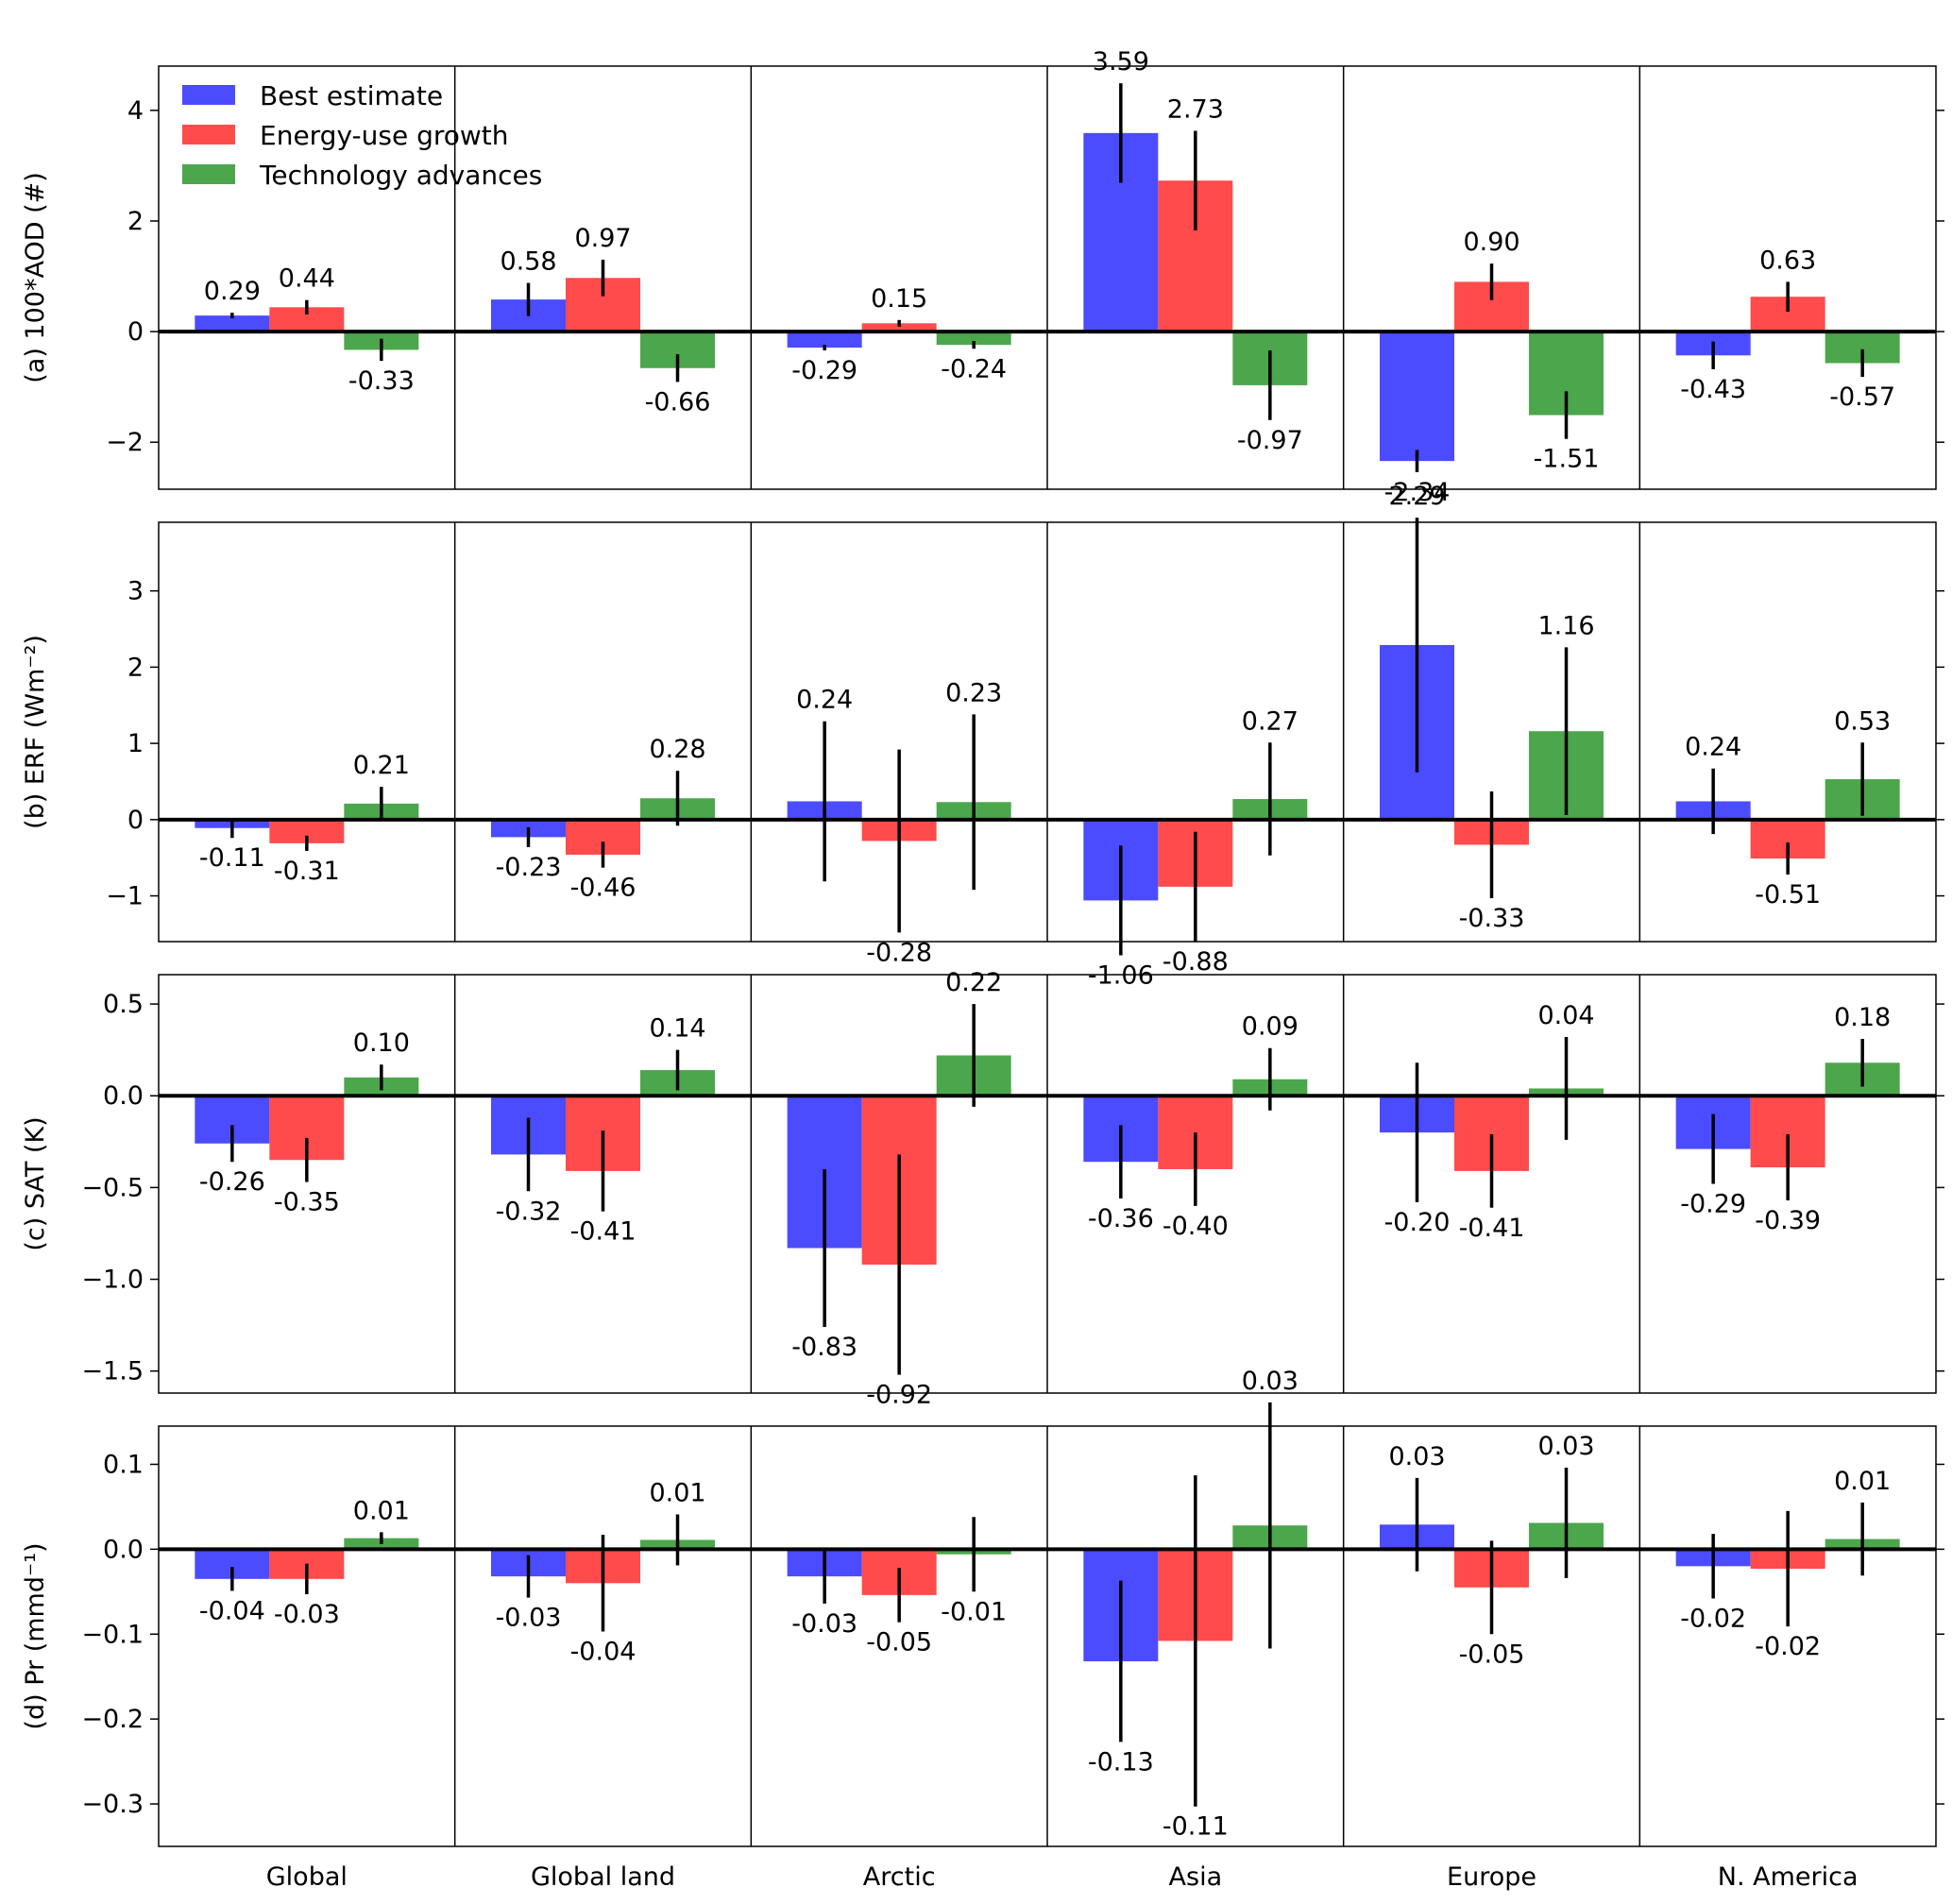  What do you see at coordinates (1121, 1761) in the screenshot?
I see `data-label: -0.13` at bounding box center [1121, 1761].